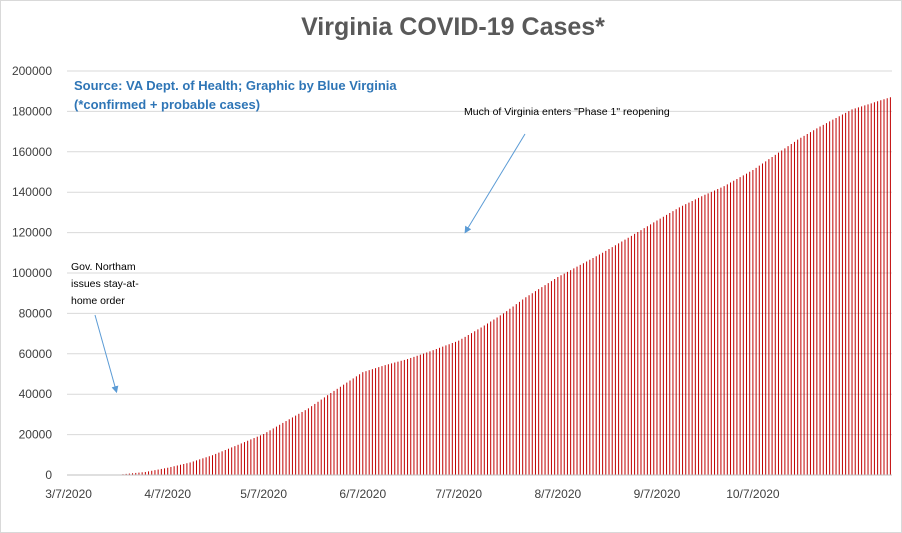  Describe the element at coordinates (48, 475) in the screenshot. I see `y-tick-label: 0` at that location.